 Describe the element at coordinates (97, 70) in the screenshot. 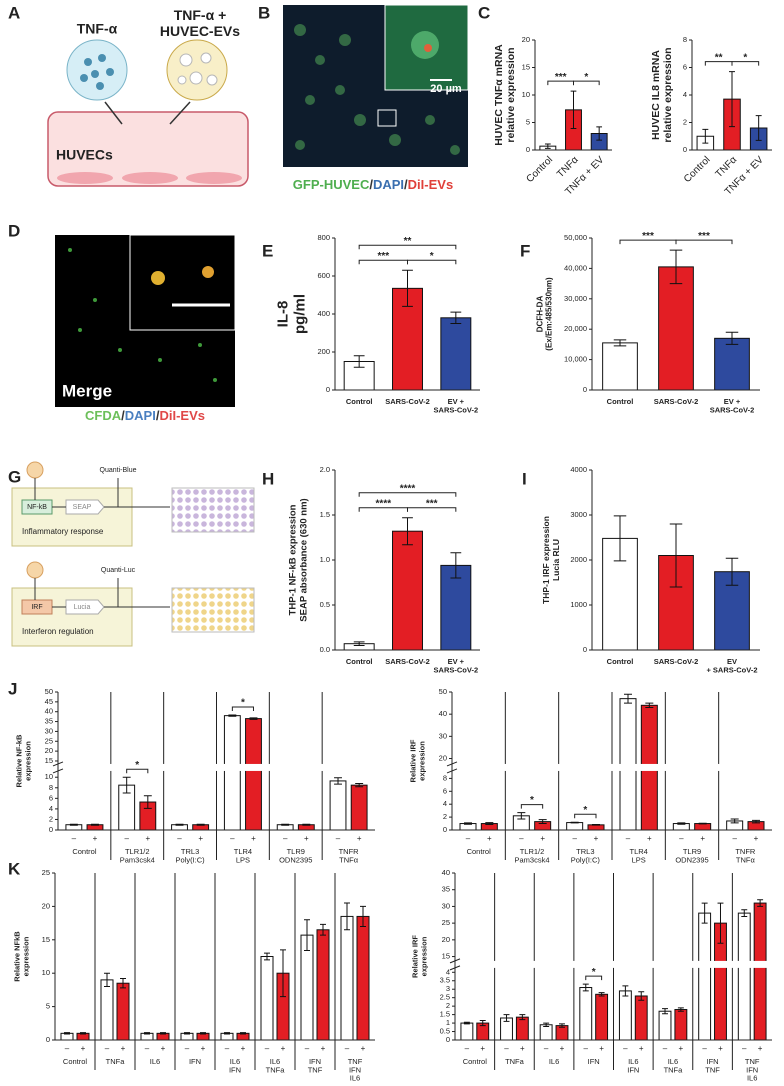

I see `tnf-well` at that location.